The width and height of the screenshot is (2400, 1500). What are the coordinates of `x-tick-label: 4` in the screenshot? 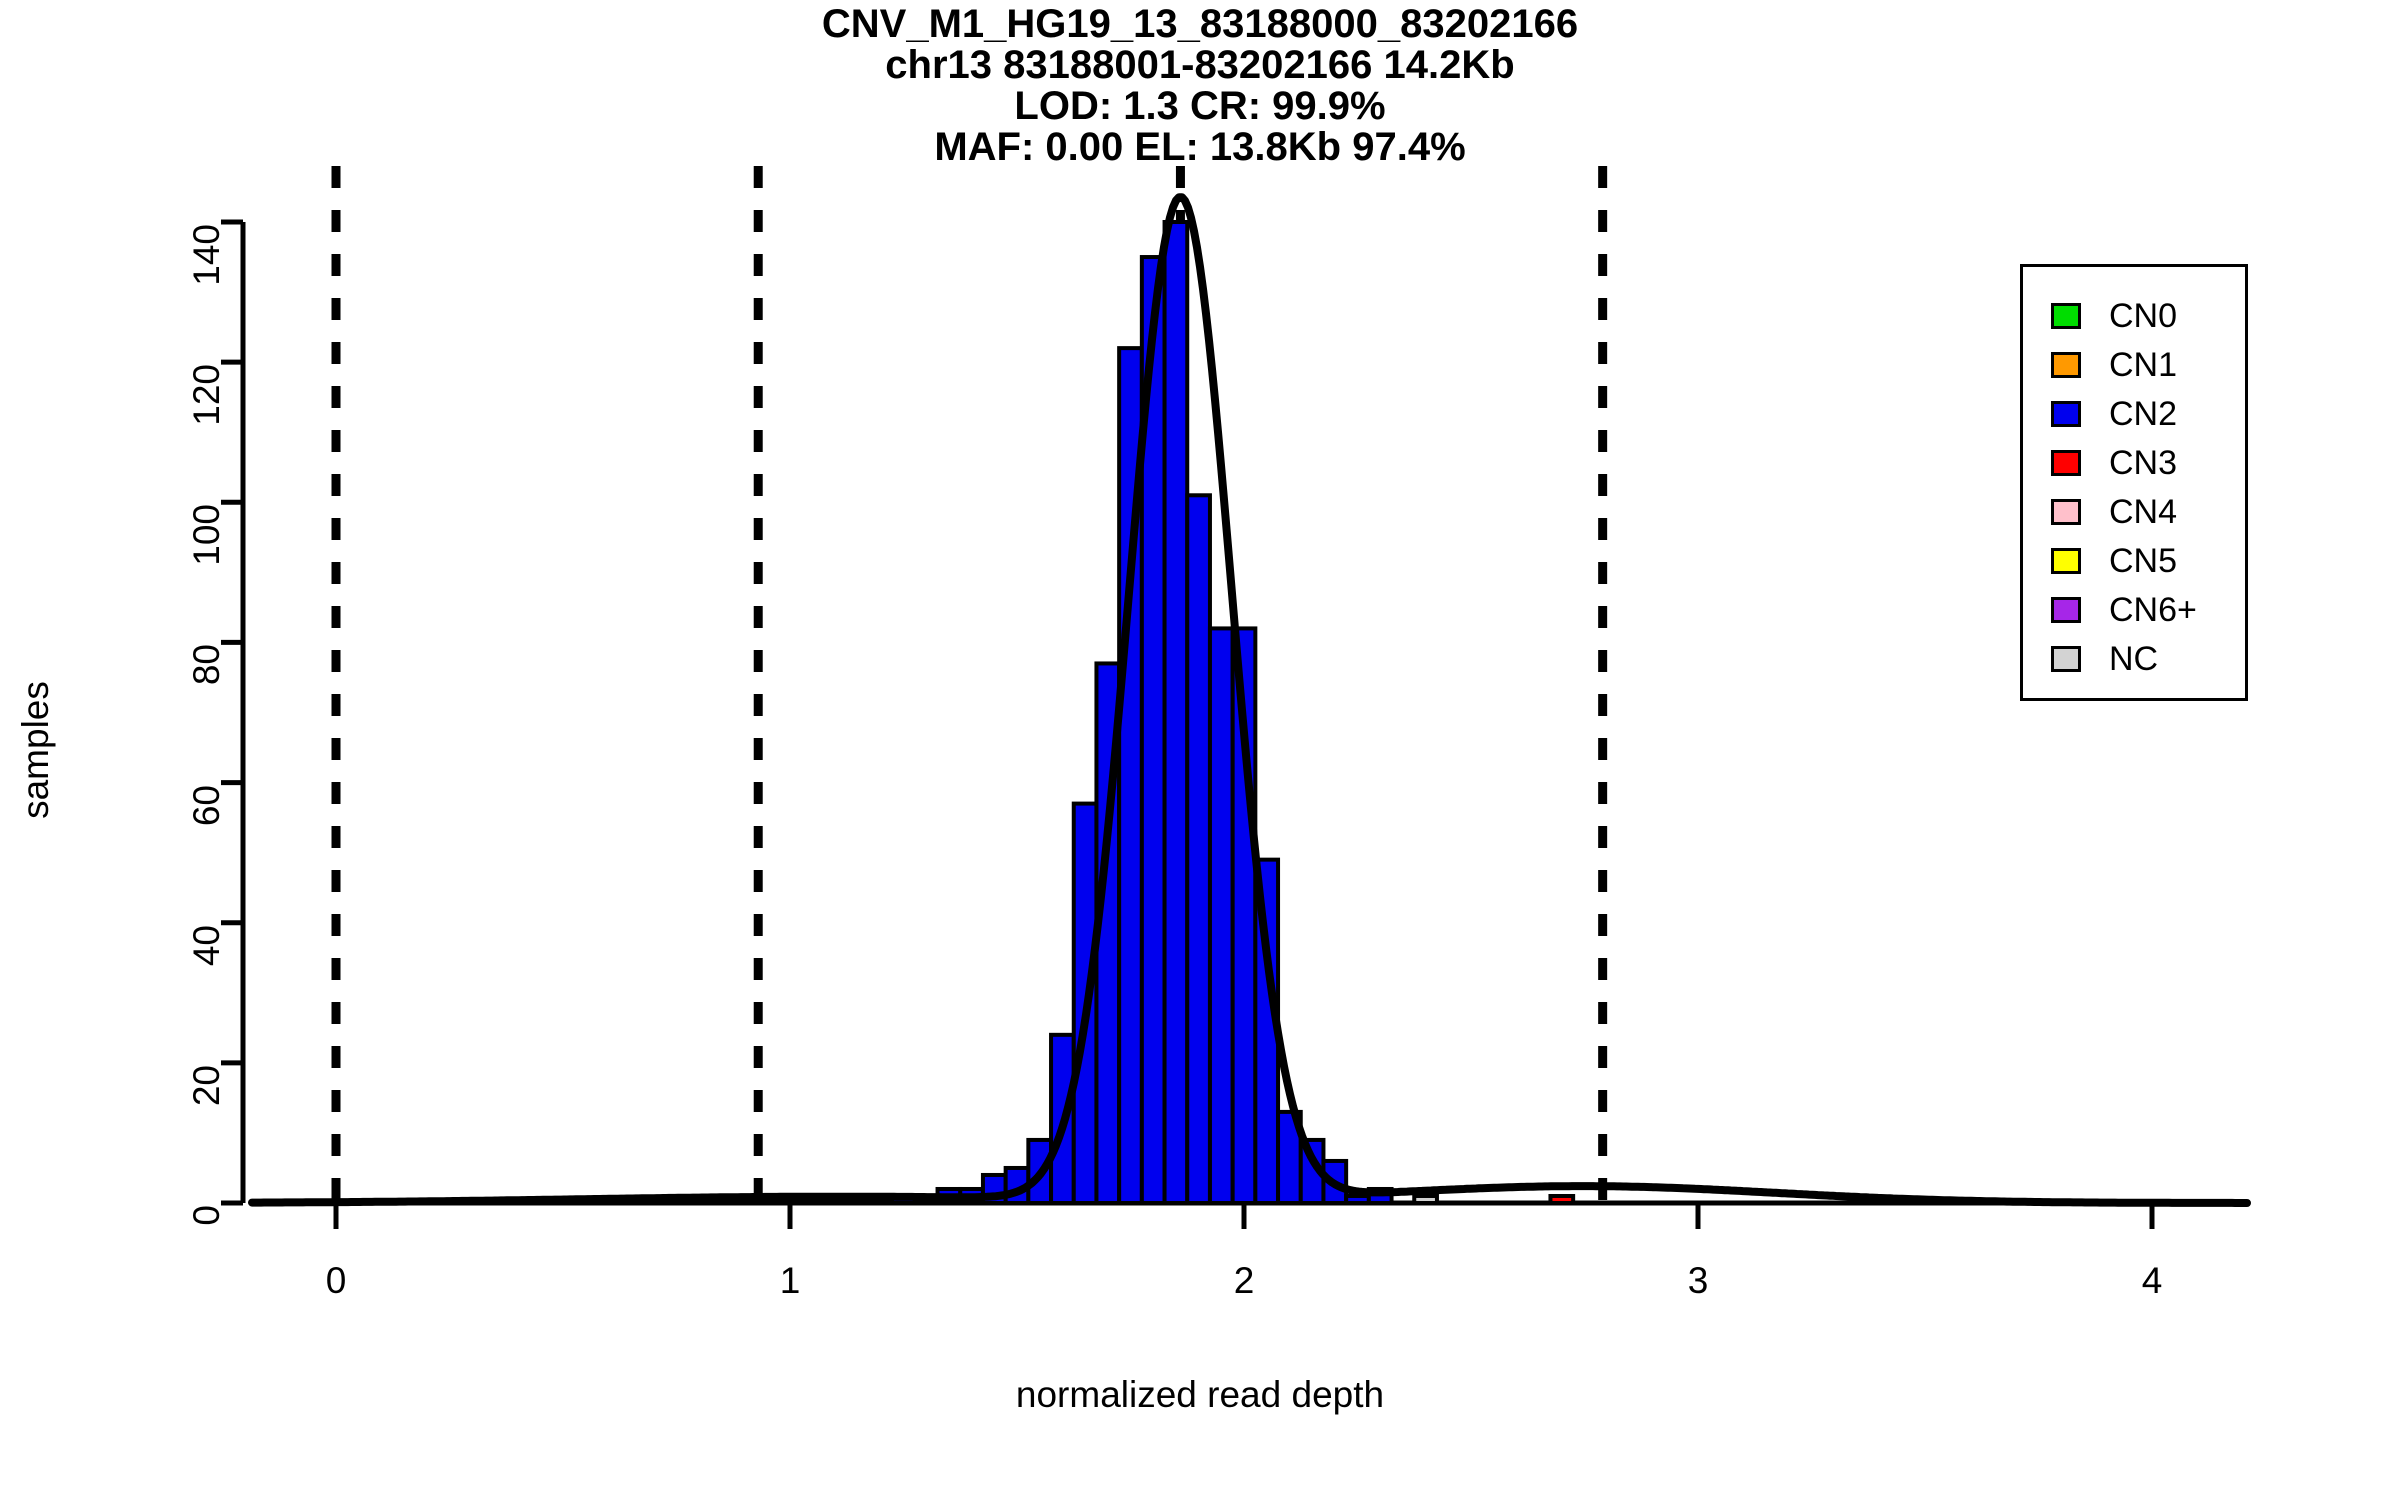 It's located at (2152, 1280).